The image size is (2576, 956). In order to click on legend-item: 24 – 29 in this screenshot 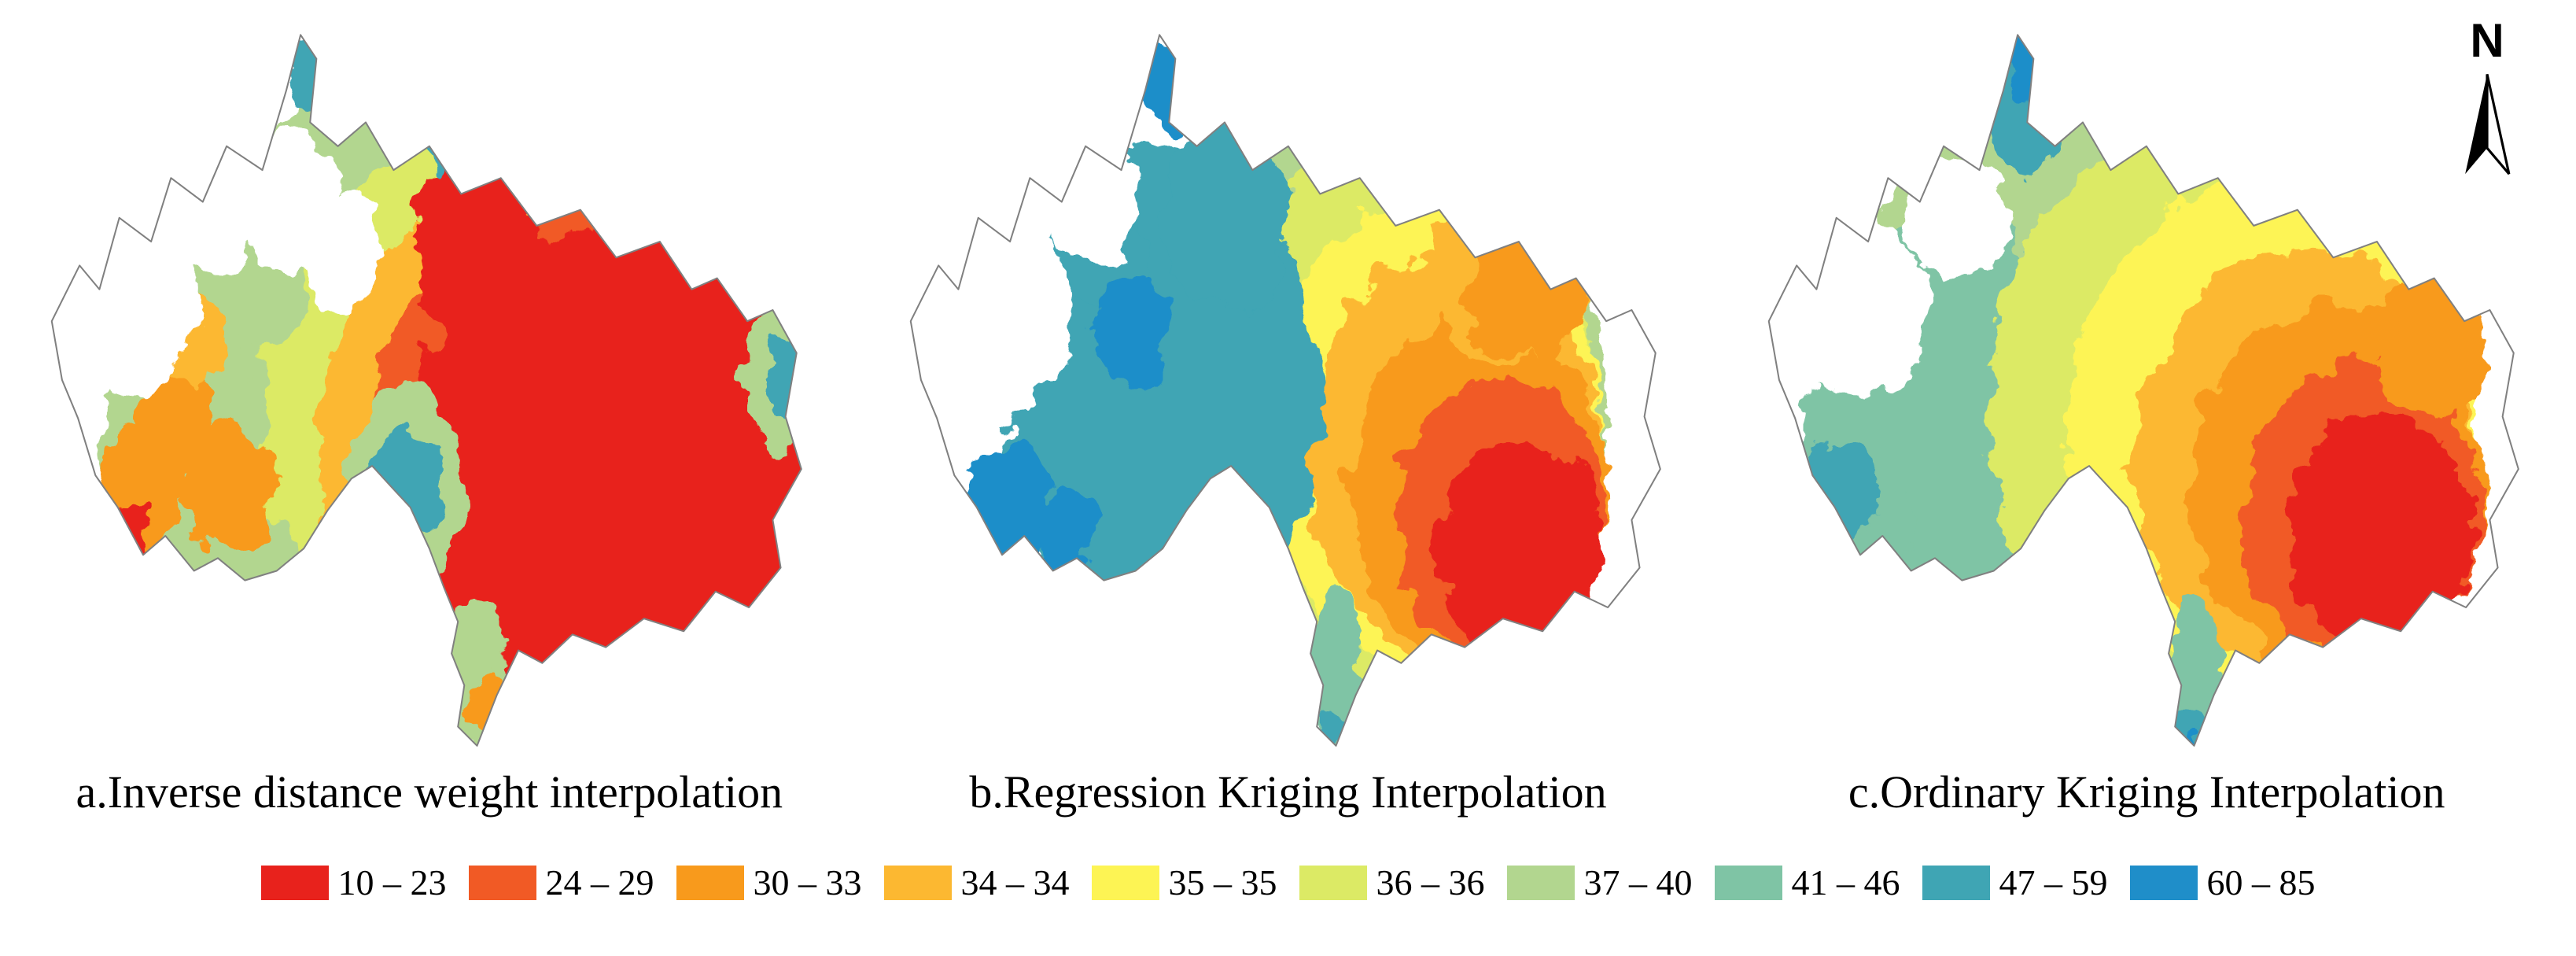, I will do `click(561, 882)`.